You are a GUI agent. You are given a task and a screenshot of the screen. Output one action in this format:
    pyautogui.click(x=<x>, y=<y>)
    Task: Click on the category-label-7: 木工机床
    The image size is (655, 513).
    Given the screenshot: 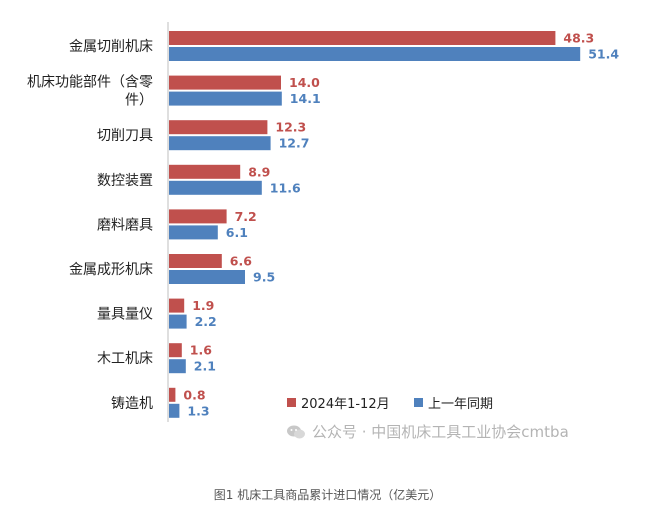 What is the action you would take?
    pyautogui.click(x=125, y=359)
    